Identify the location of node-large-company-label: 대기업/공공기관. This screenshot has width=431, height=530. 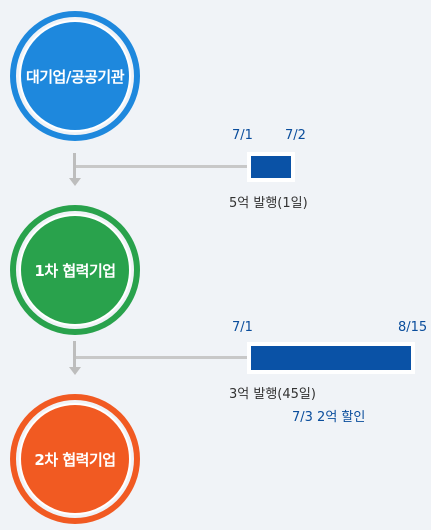
(75, 76).